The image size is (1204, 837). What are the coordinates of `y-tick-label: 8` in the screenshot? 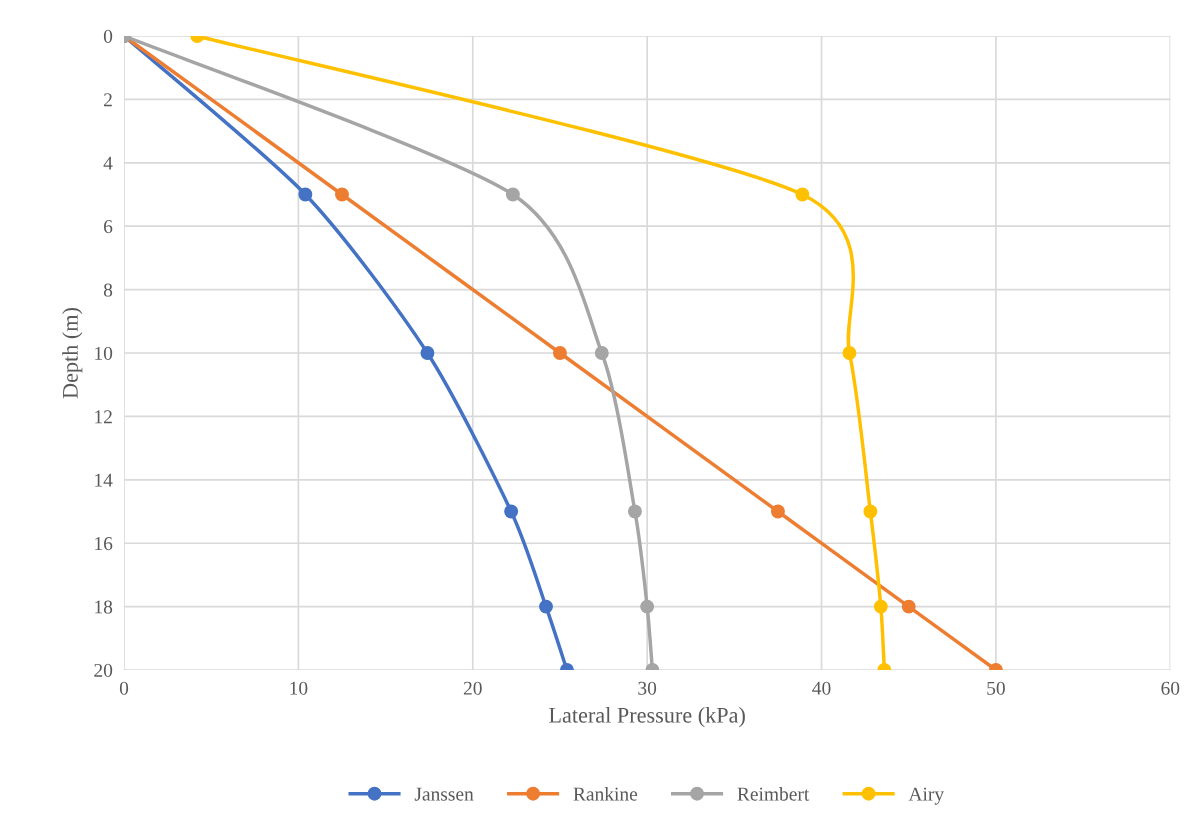 It's located at (108, 290).